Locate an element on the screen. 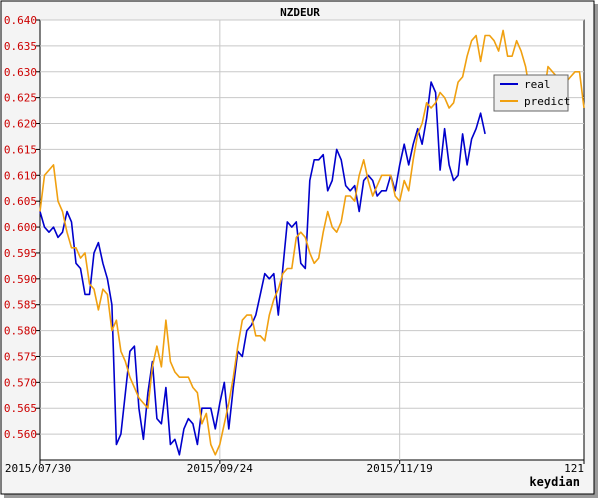 The image size is (600, 504). y-tick-label: 0.630 is located at coordinates (20, 72).